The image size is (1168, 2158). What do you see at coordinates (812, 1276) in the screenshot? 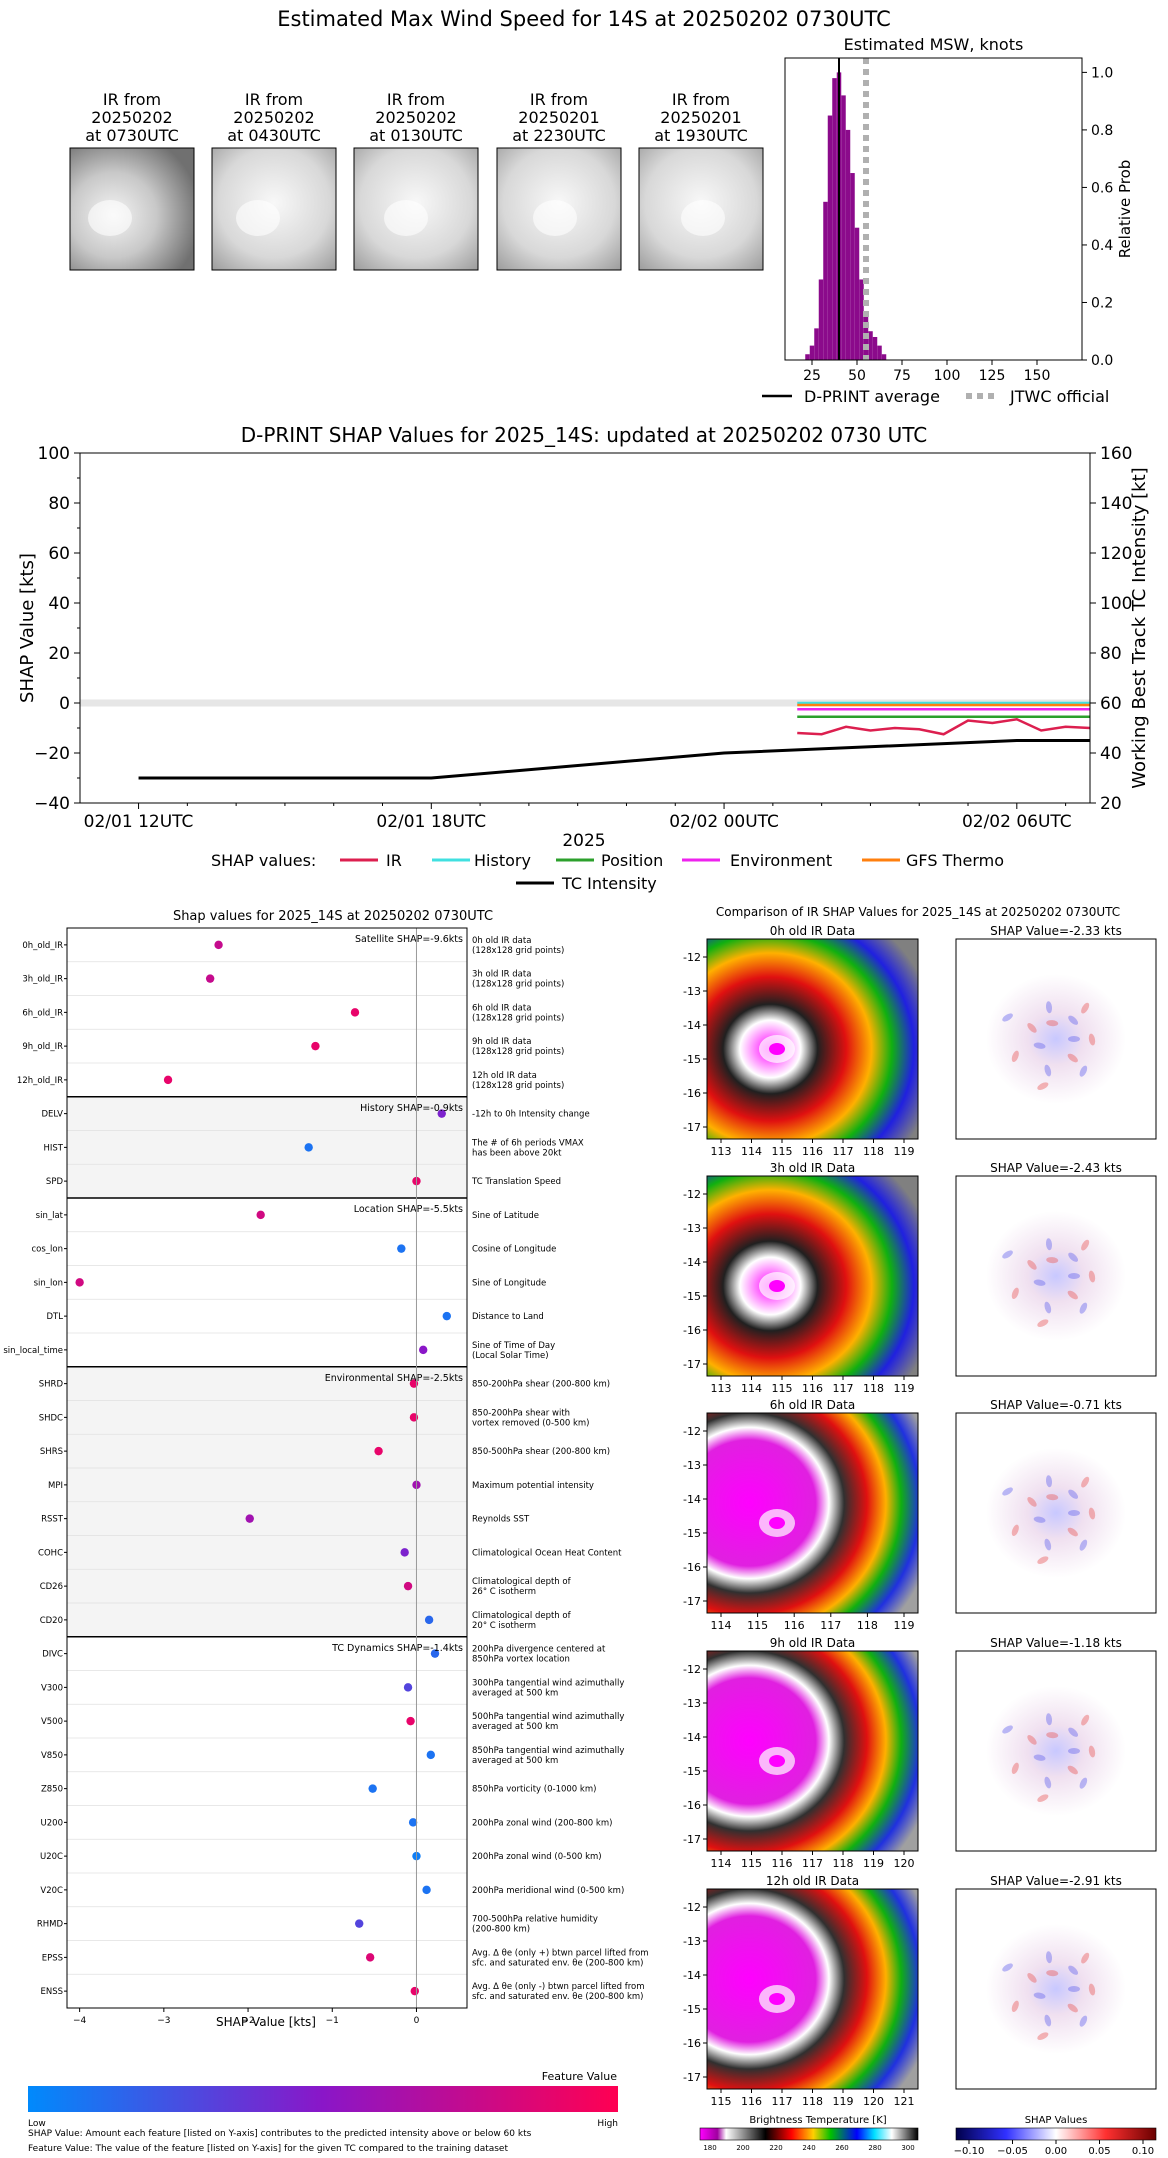
I see `ir-image` at bounding box center [812, 1276].